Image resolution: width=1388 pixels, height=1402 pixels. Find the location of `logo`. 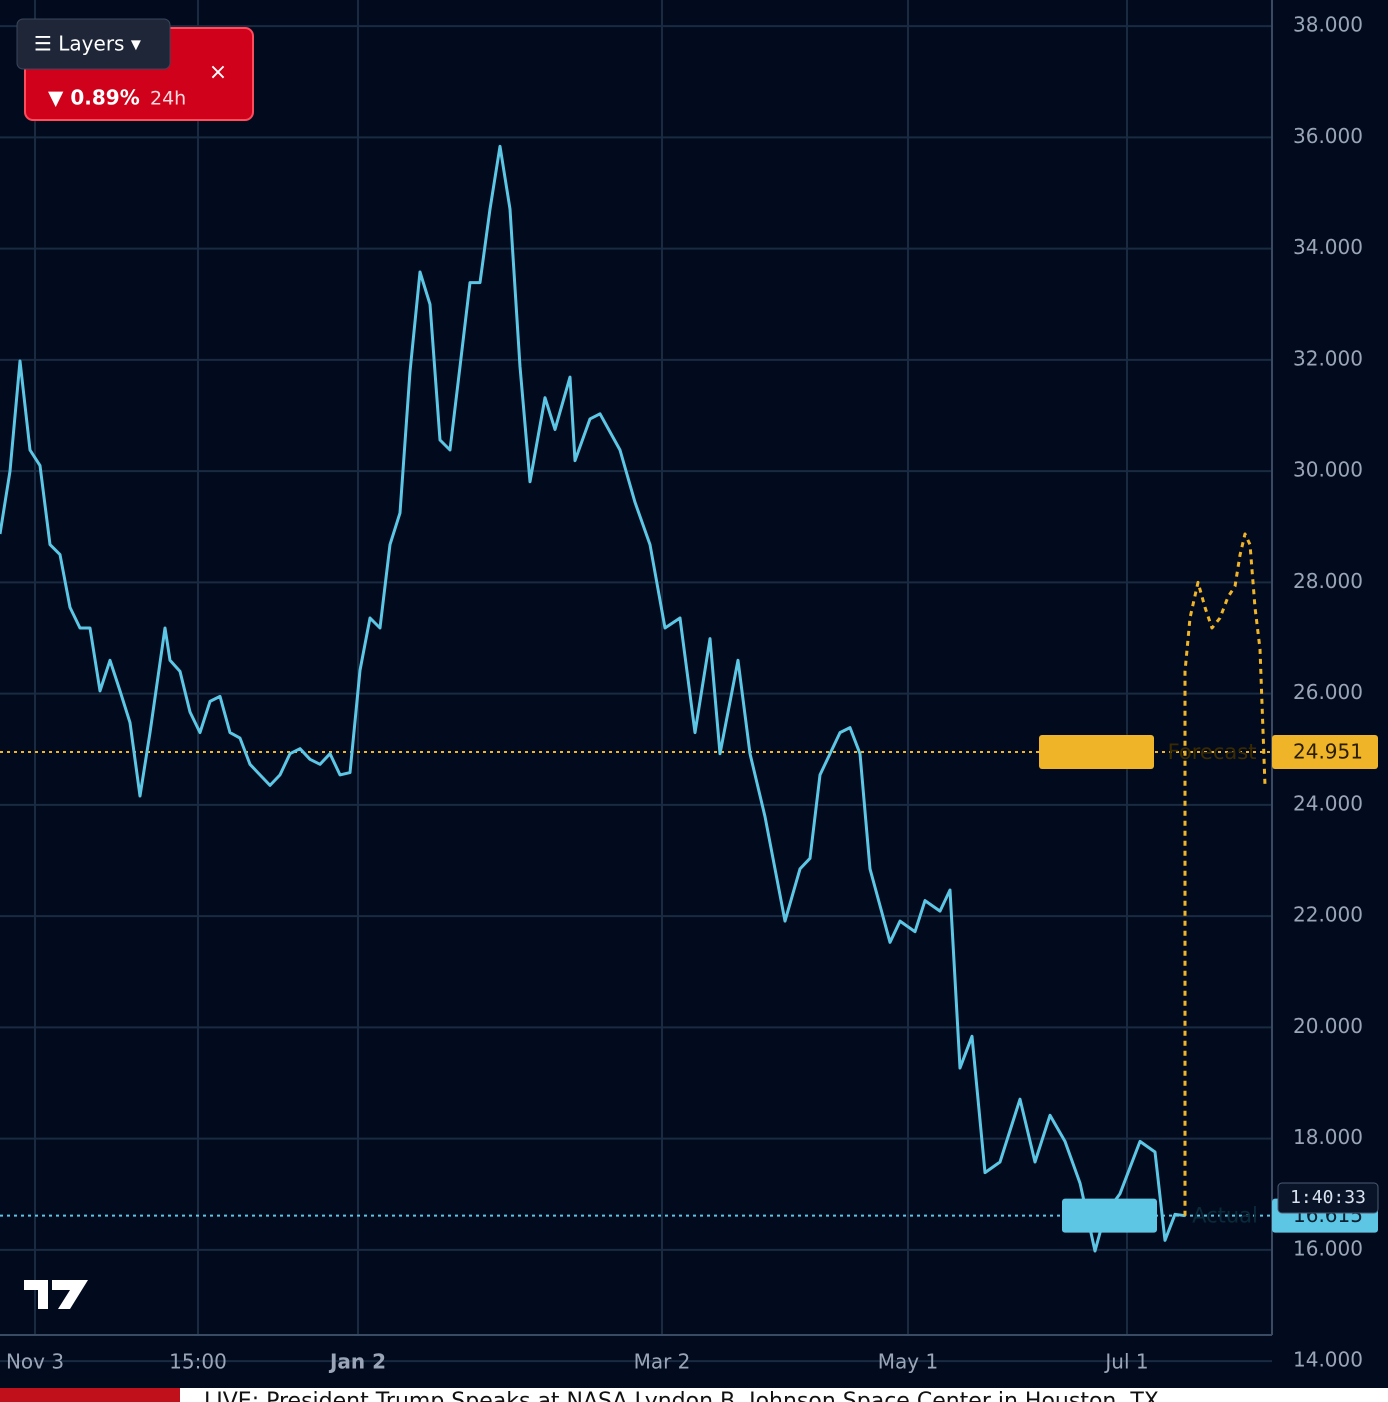

logo is located at coordinates (56, 1294).